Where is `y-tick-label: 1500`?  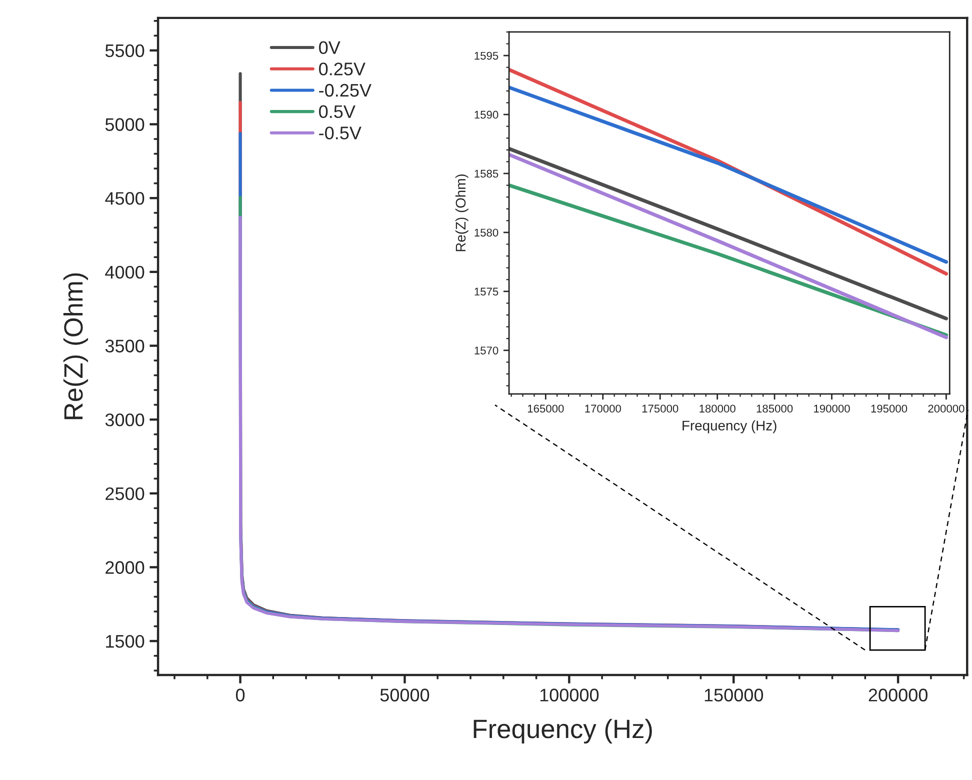 y-tick-label: 1500 is located at coordinates (125, 641).